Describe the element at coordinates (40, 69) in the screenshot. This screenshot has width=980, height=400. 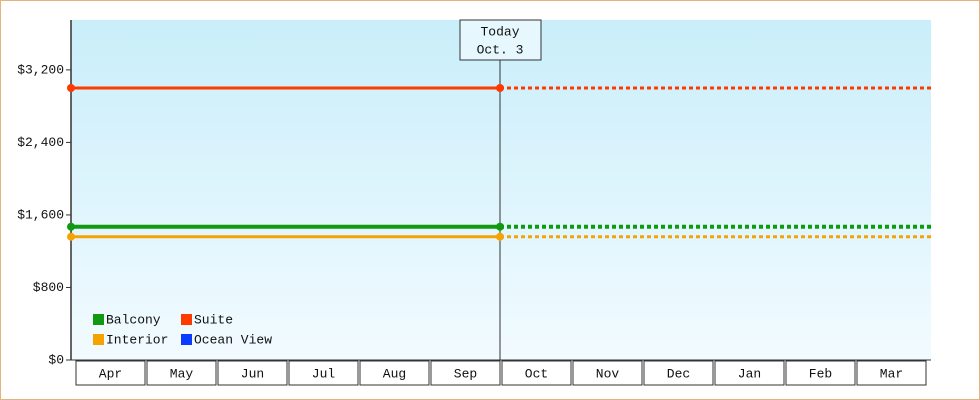
I see `y-tick-label: $3,200` at that location.